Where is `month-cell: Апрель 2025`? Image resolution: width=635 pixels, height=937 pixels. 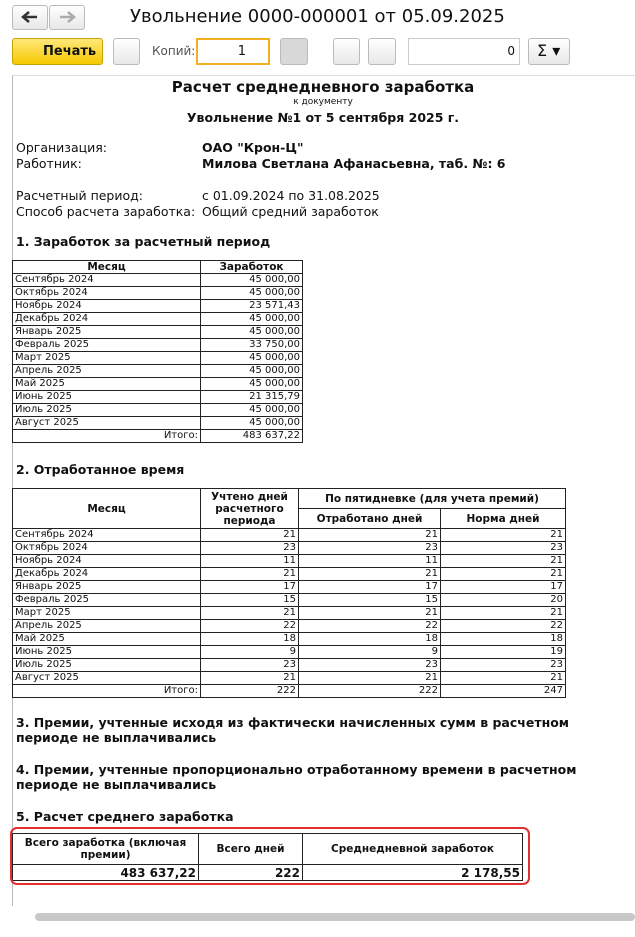 month-cell: Апрель 2025 is located at coordinates (106, 626).